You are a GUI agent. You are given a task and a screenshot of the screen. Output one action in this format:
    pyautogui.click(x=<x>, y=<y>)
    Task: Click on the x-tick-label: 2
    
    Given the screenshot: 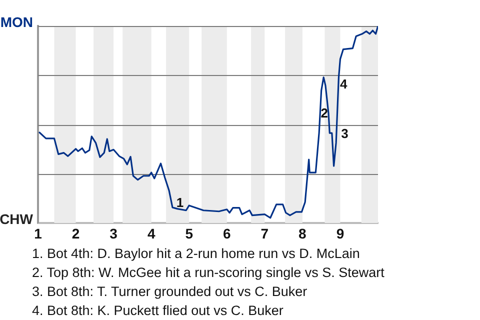 What is the action you would take?
    pyautogui.click(x=76, y=233)
    